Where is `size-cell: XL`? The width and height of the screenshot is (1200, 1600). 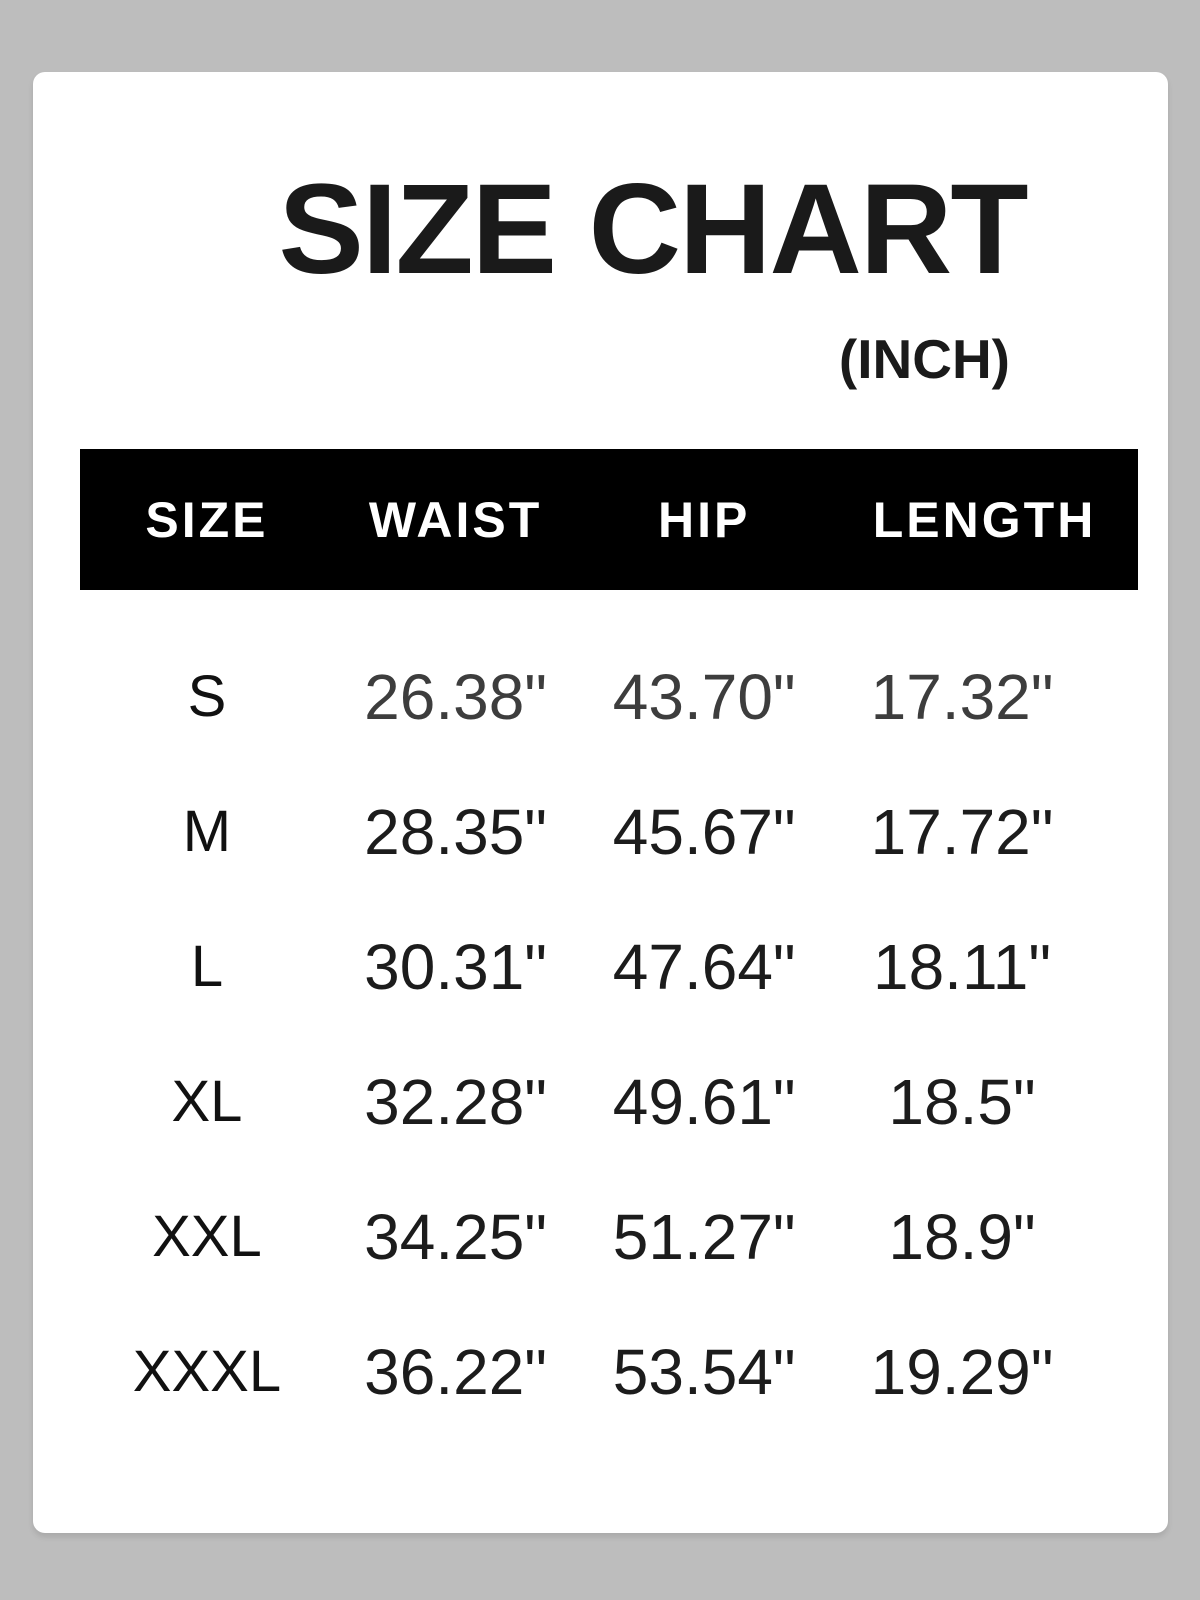 size-cell: XL is located at coordinates (207, 1101).